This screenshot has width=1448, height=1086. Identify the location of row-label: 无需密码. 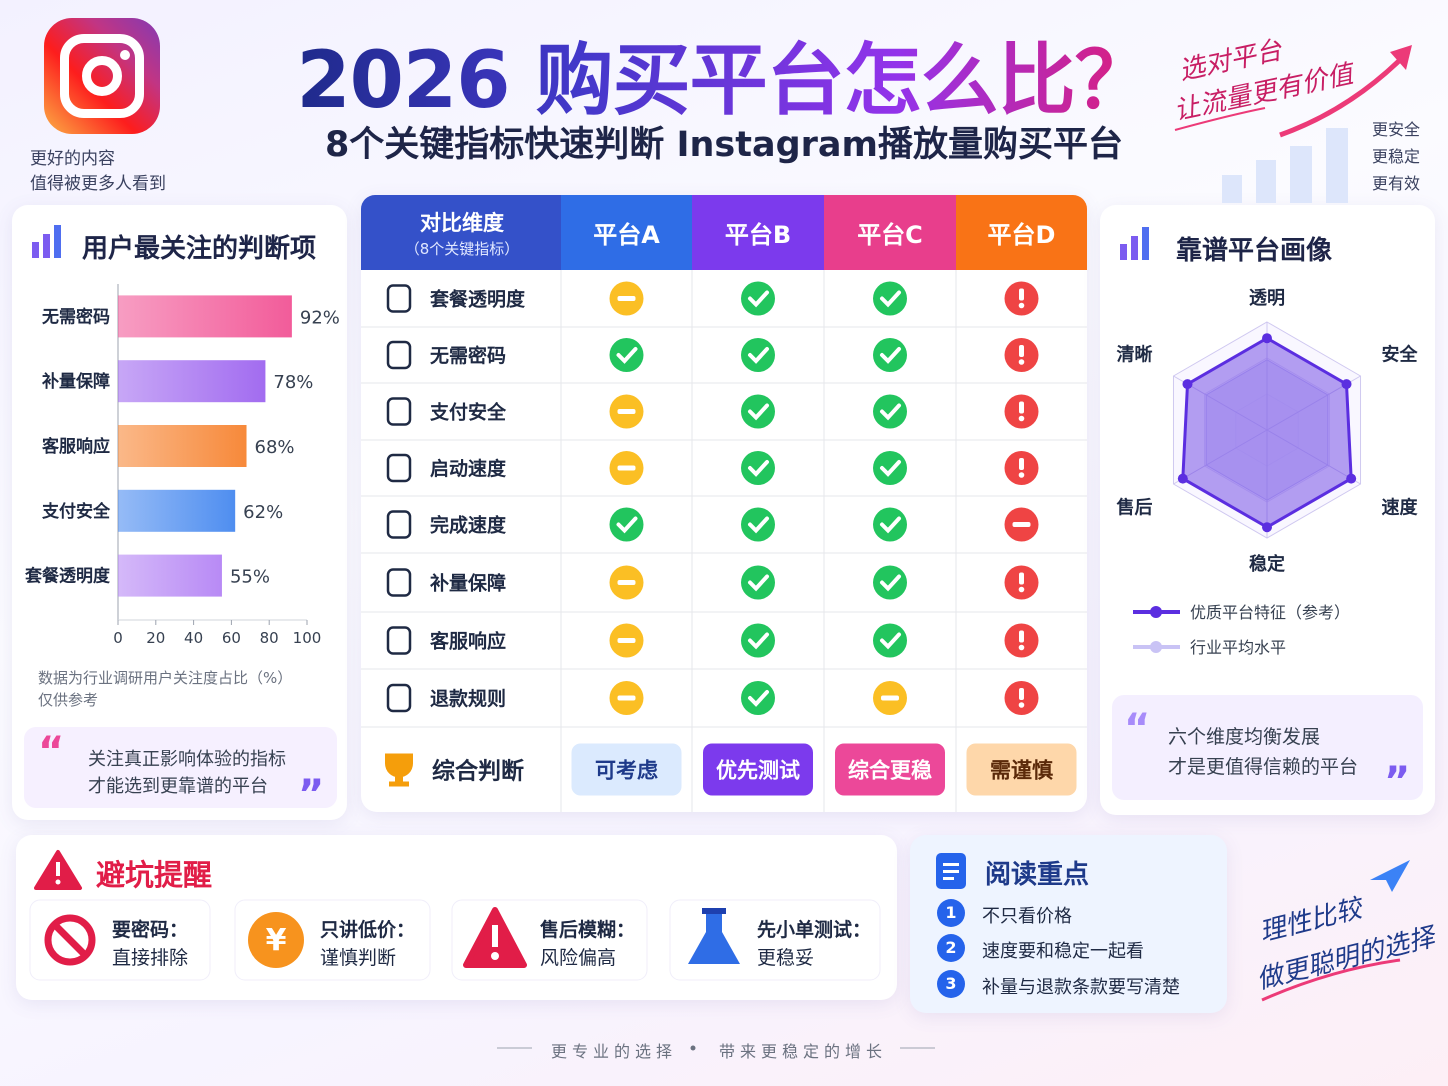
(468, 355).